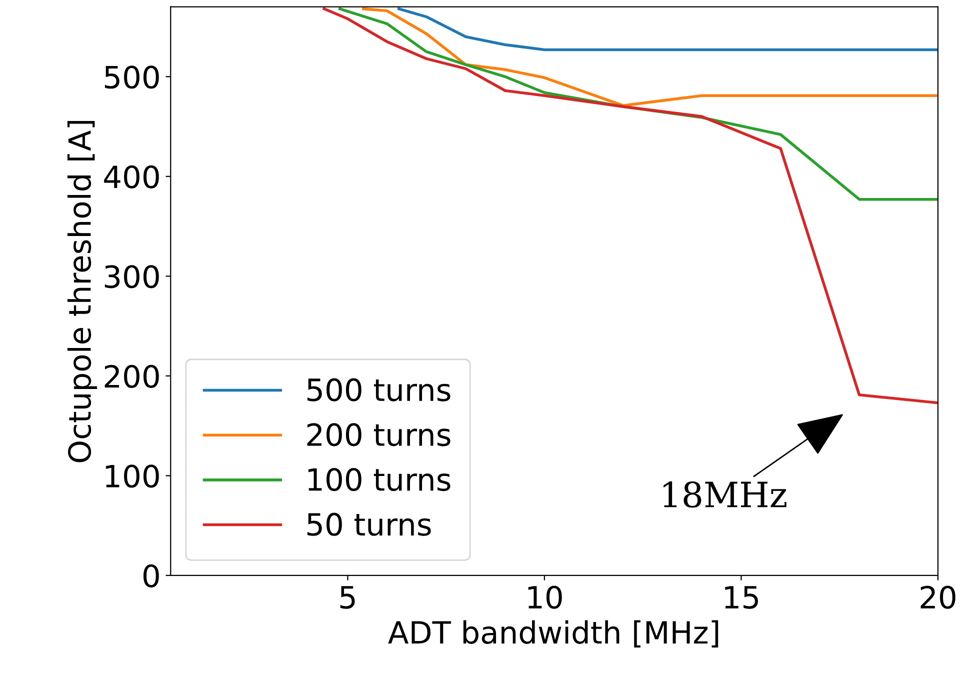  Describe the element at coordinates (131, 176) in the screenshot. I see `y-tick-label: 400` at that location.